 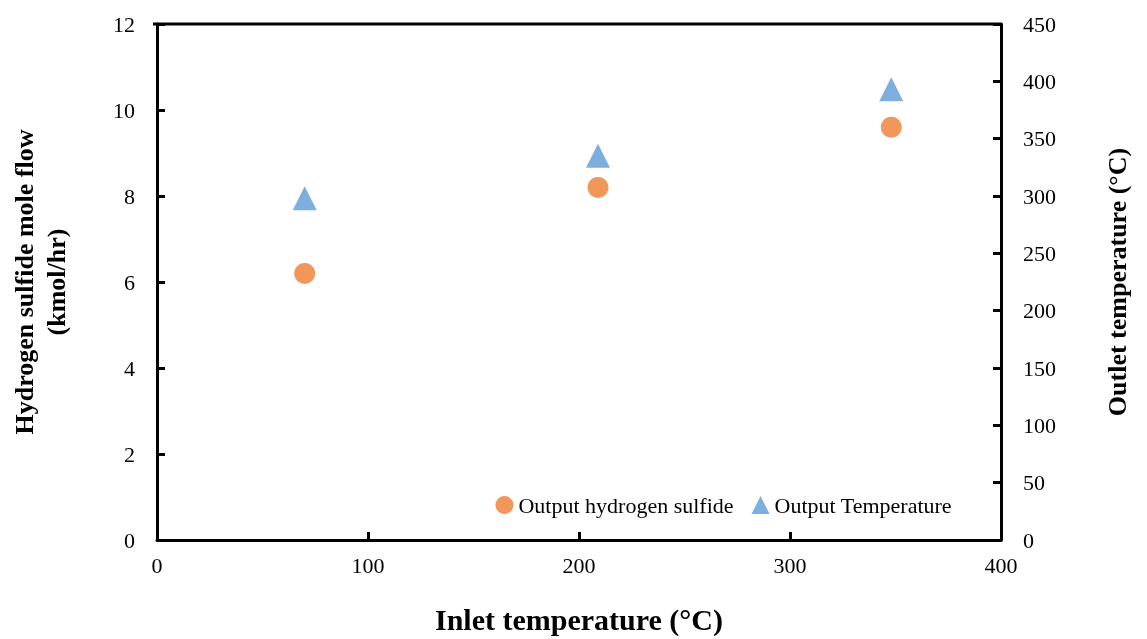 I want to click on y-tick-label: 4, so click(x=129, y=368).